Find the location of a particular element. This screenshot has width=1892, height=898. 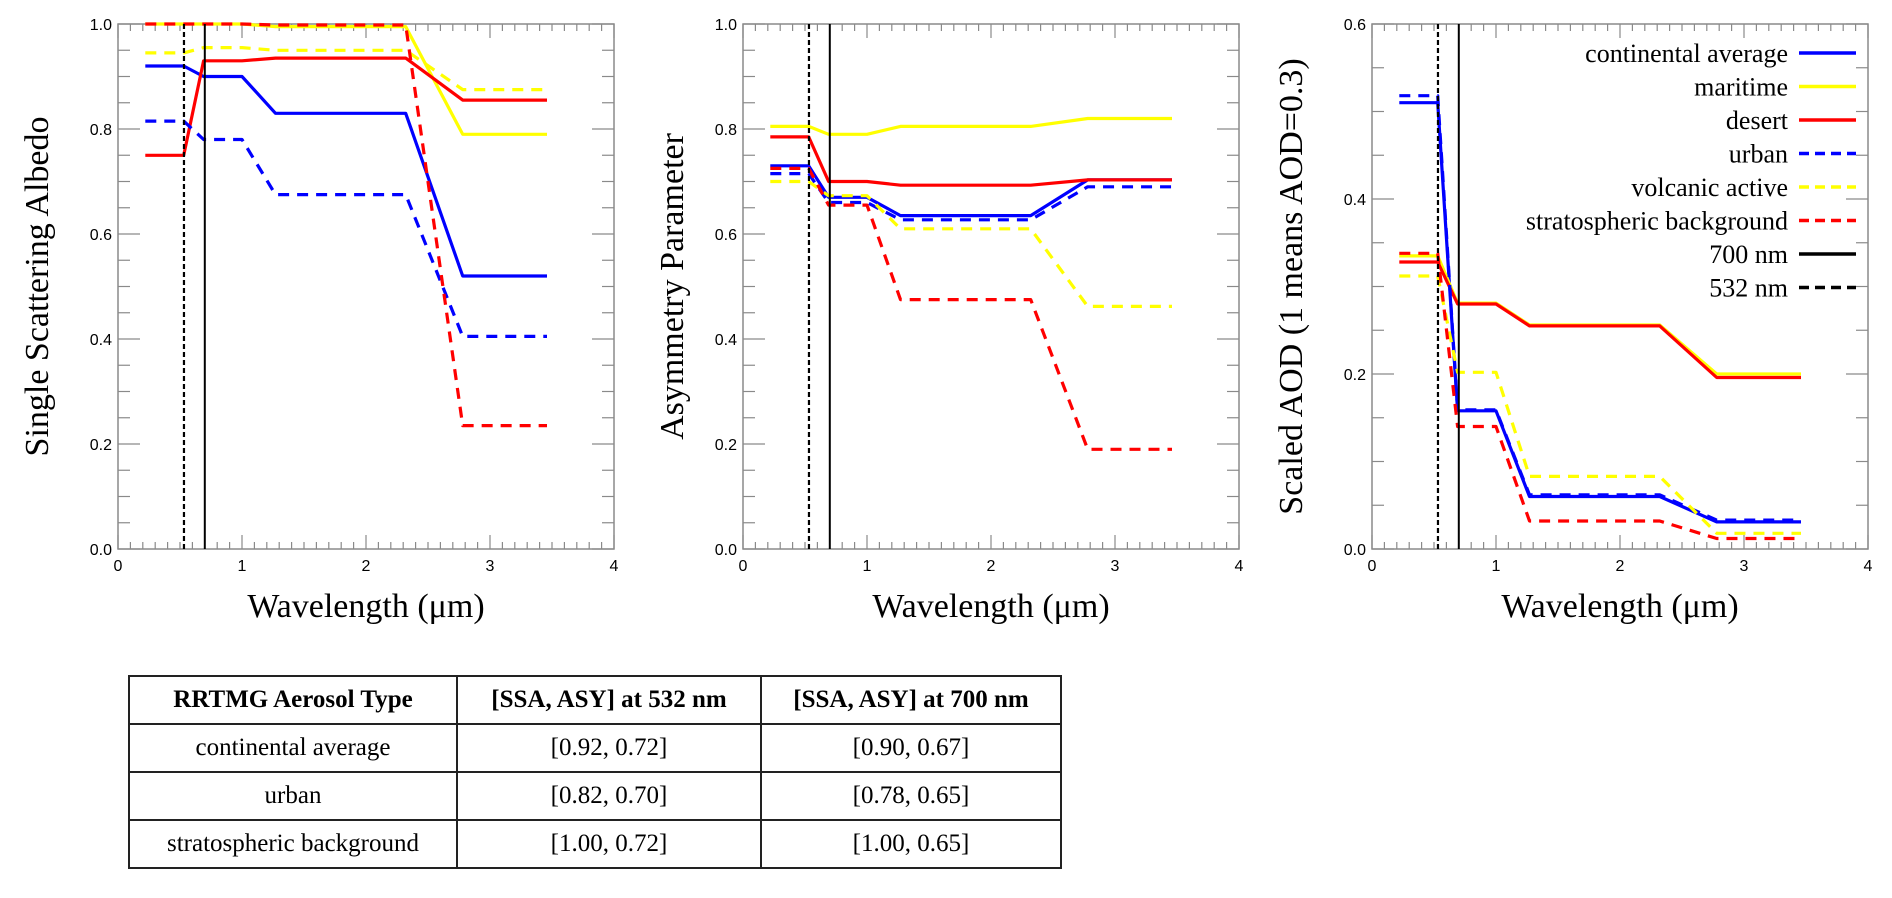

cell-700nm: [1.00, 0.65] is located at coordinates (911, 844).